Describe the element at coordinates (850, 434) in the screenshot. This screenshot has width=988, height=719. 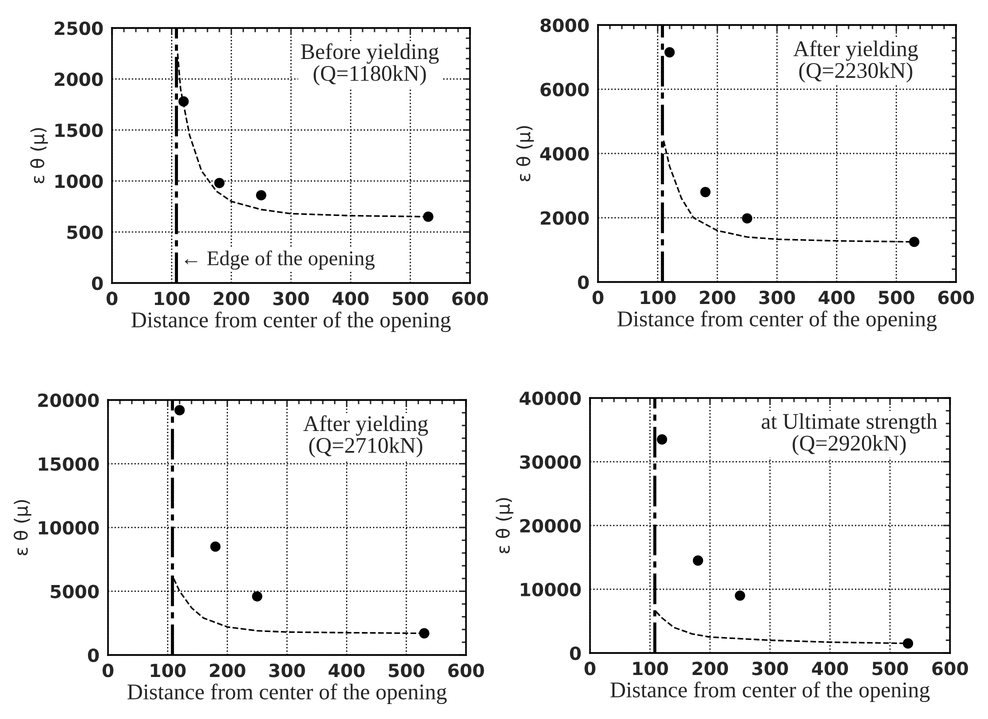
I see `text: at Ultimate strength (Q=2920kN)` at that location.